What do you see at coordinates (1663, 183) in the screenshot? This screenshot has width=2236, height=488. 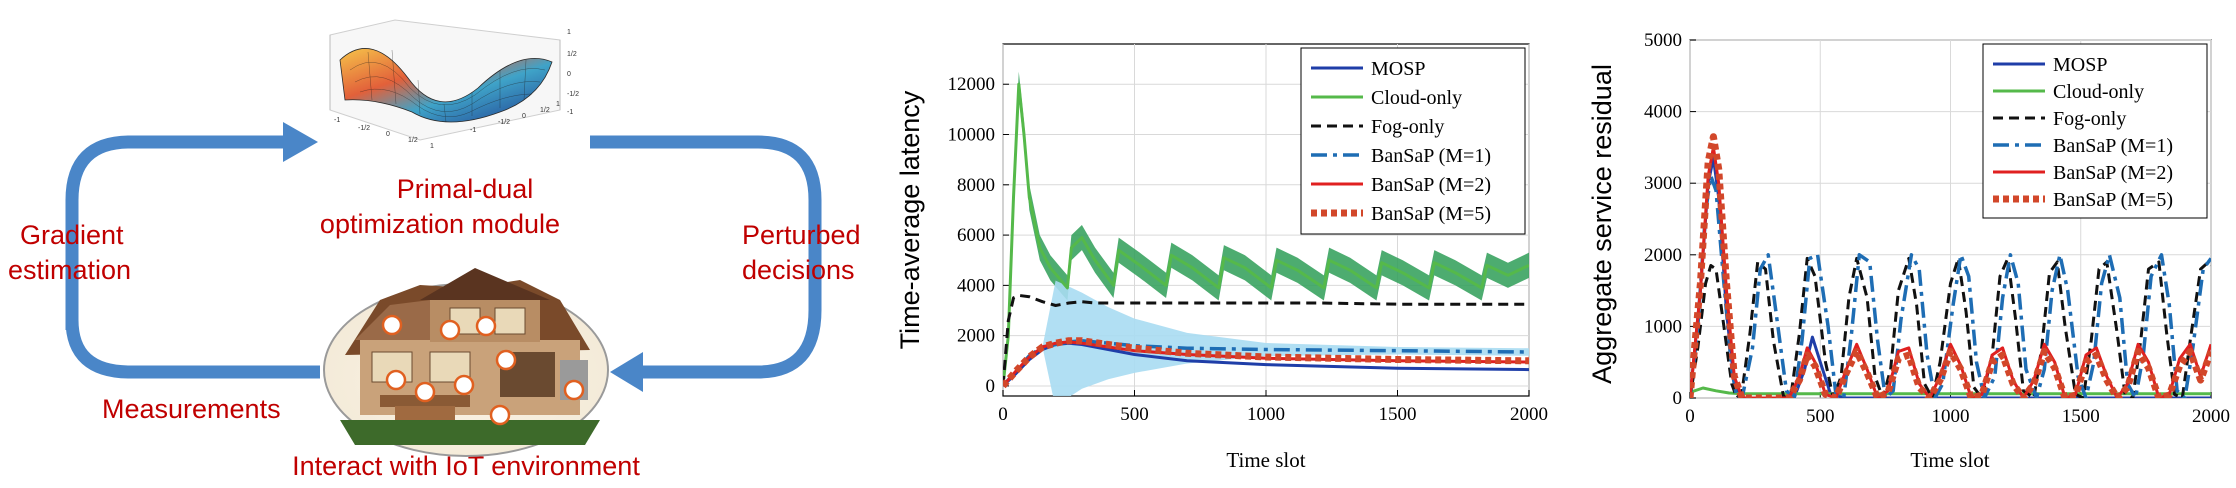 I see `y-tick-label: 3000` at bounding box center [1663, 183].